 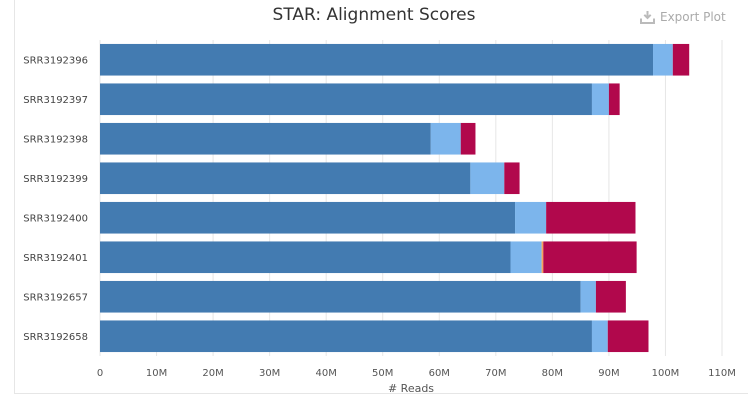 What do you see at coordinates (608, 373) in the screenshot?
I see `x-tick-label: 90M` at bounding box center [608, 373].